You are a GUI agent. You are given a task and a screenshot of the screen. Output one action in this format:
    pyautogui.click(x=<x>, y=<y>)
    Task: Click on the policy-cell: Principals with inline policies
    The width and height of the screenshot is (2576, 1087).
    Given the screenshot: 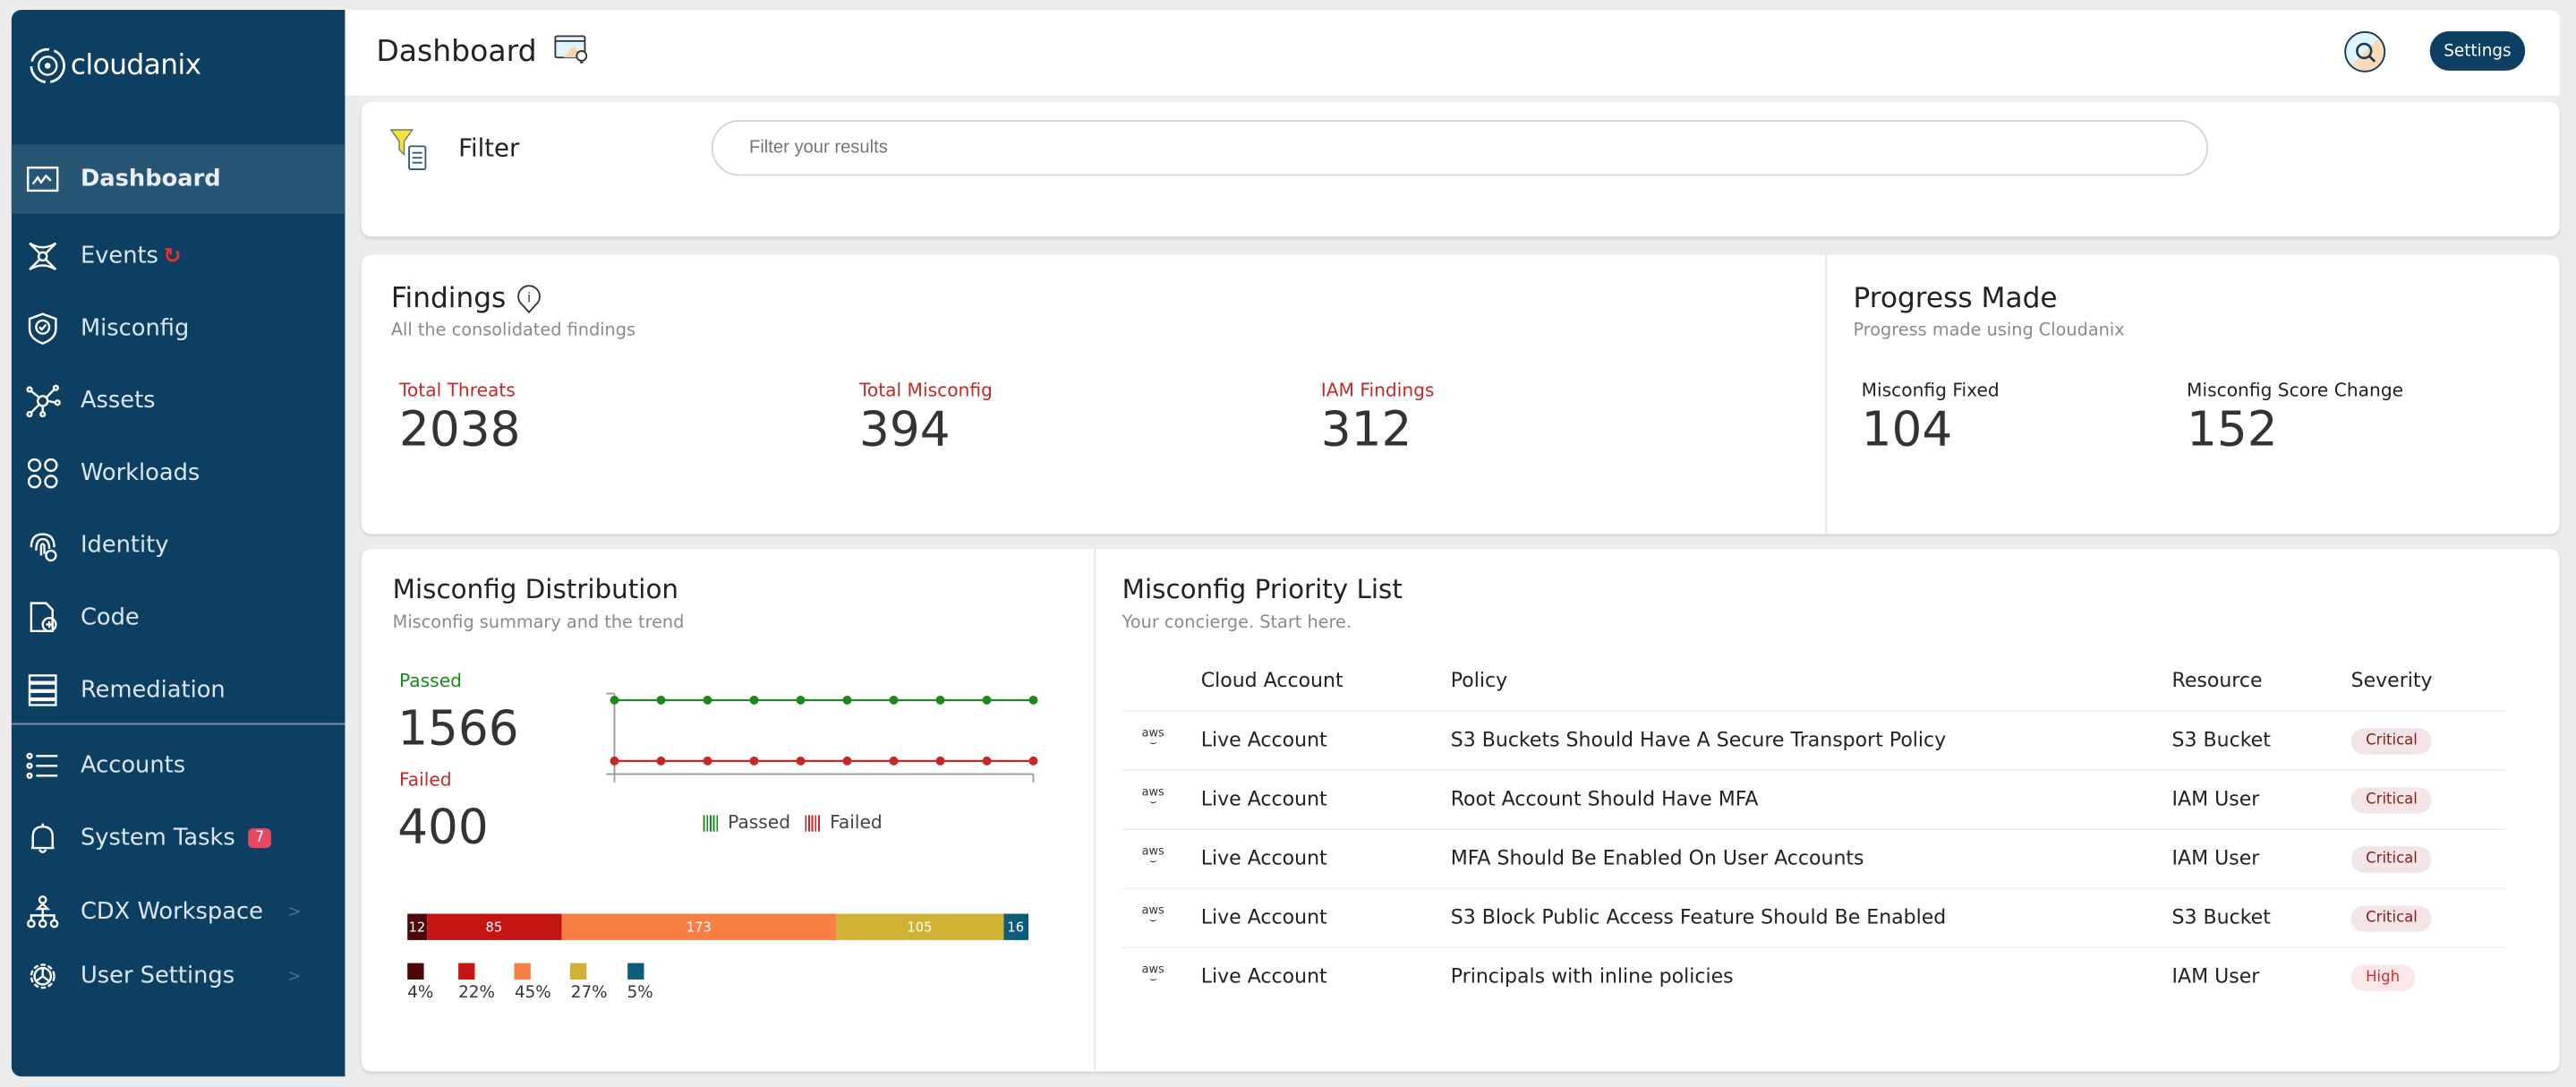 What is the action you would take?
    pyautogui.click(x=1811, y=976)
    